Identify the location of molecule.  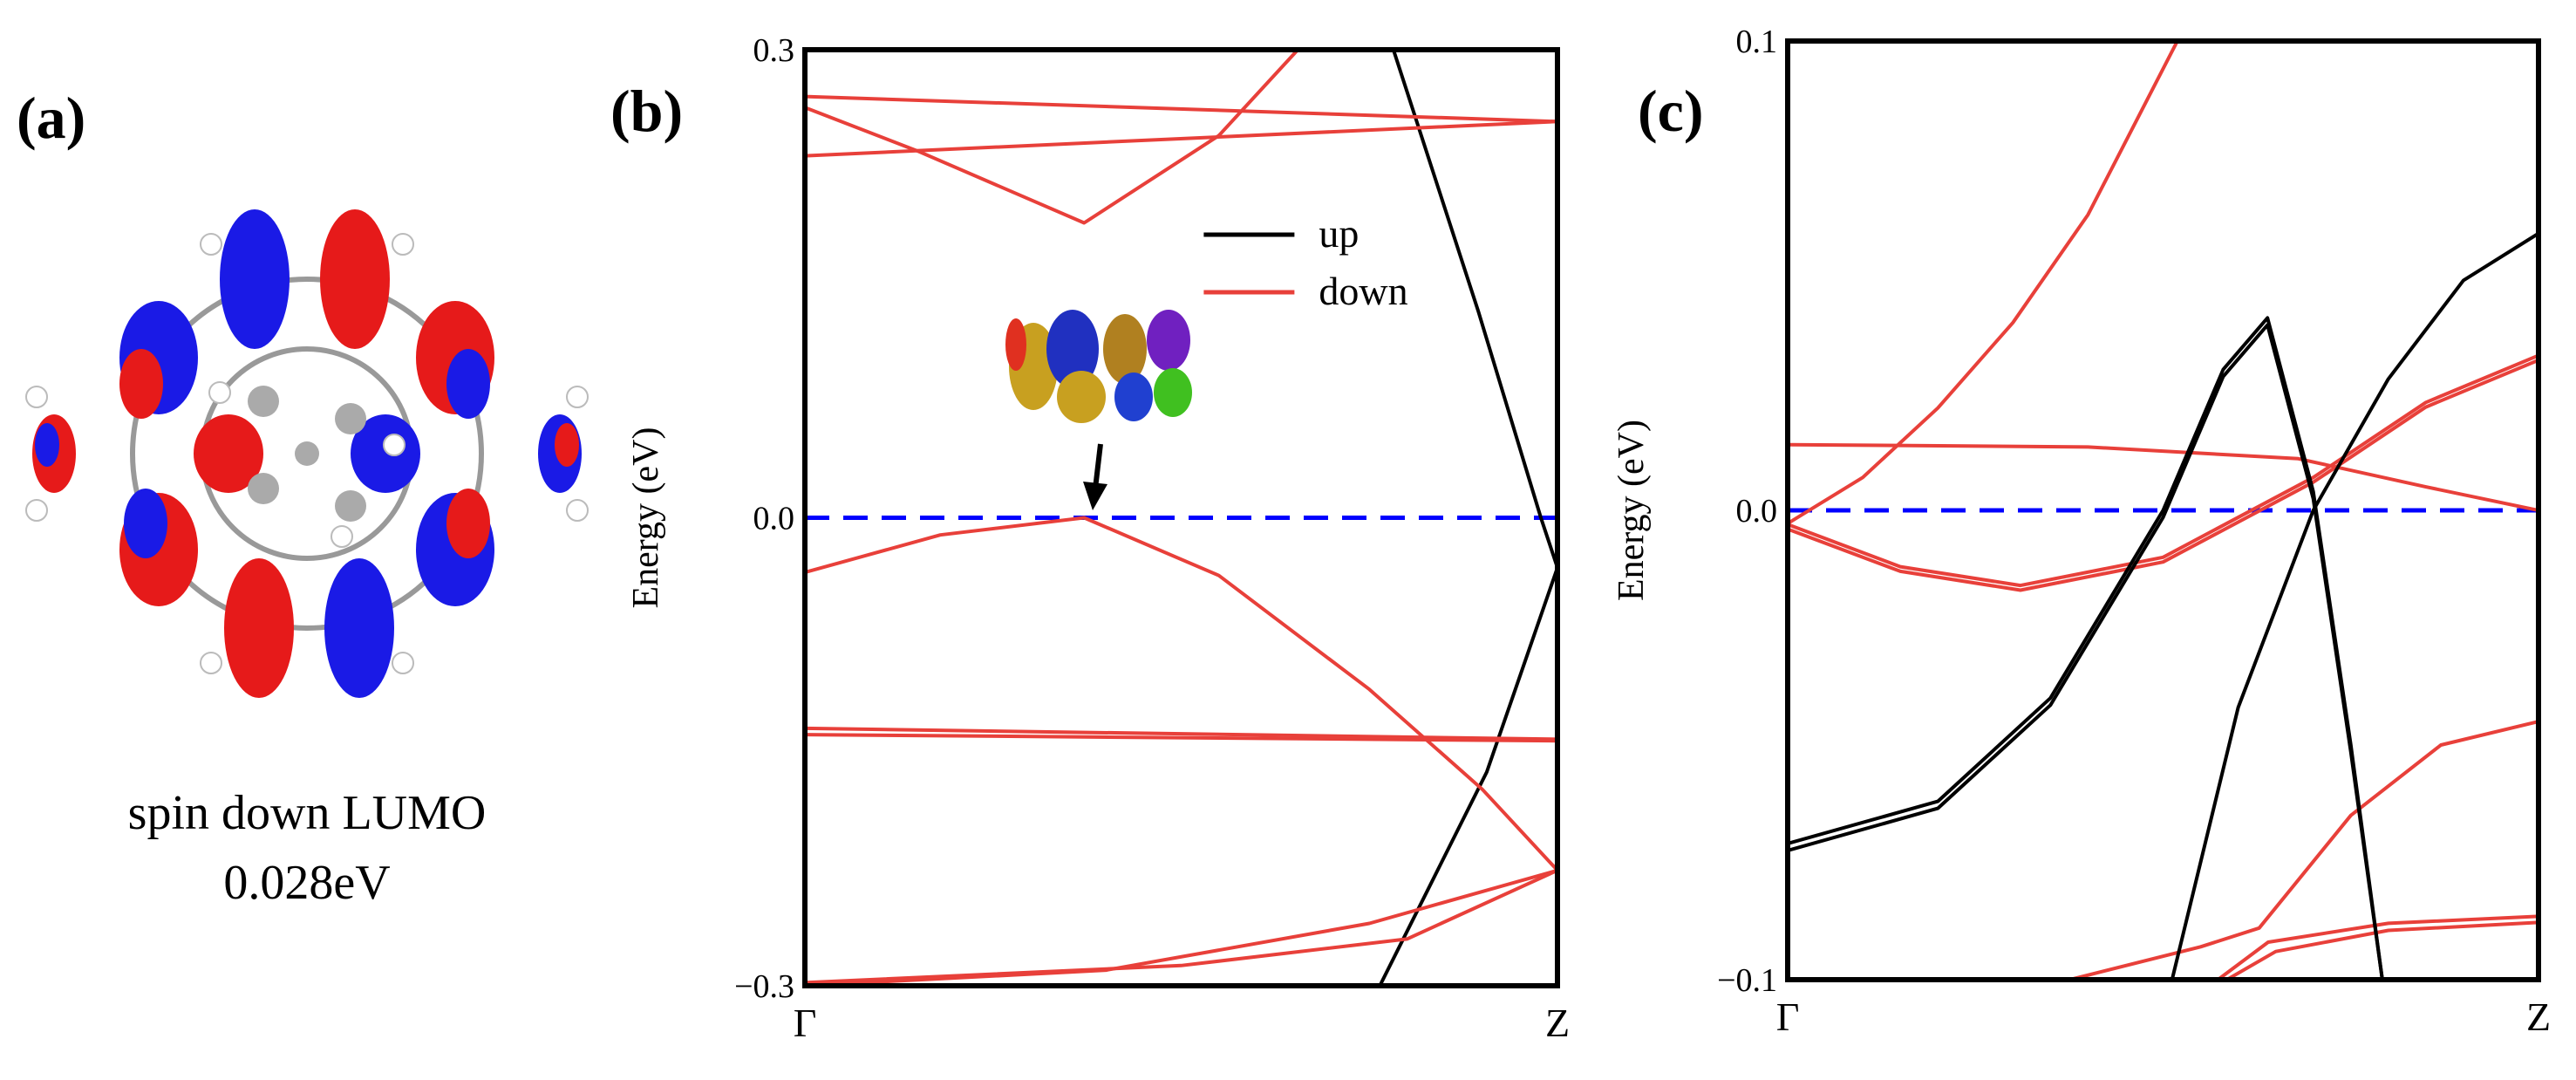
(307, 453).